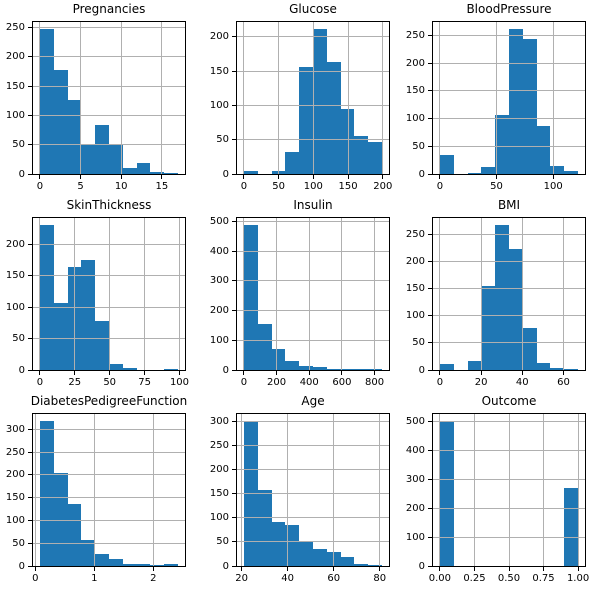  Describe the element at coordinates (509, 205) in the screenshot. I see `subplot-title-bmi: BMI` at that location.